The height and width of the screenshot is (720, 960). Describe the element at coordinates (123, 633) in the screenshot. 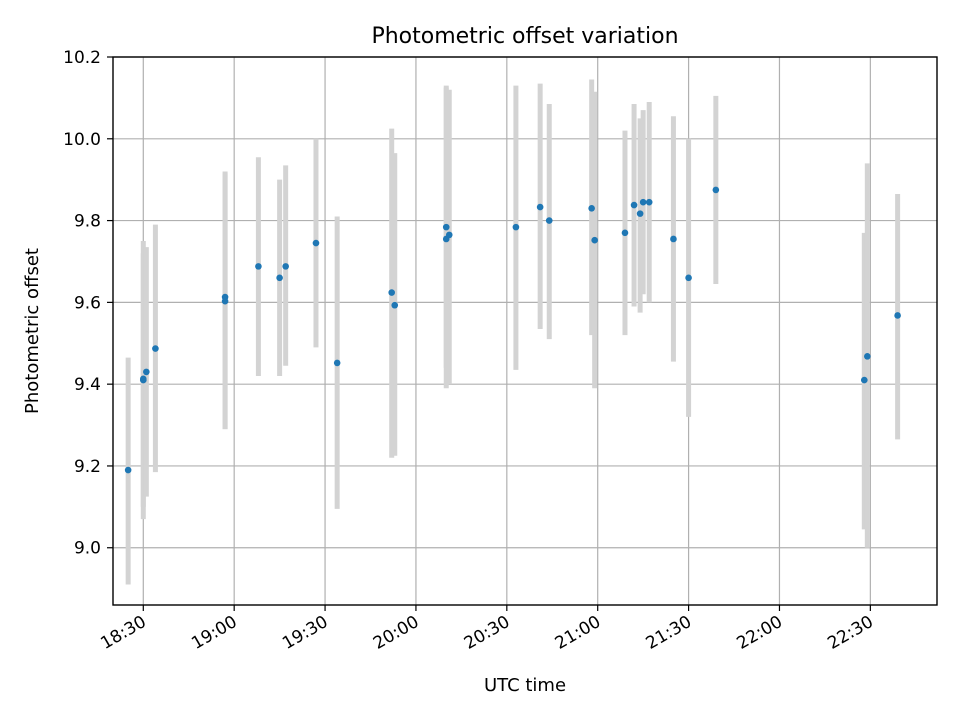

I see `x-tick-label: 18:30` at that location.